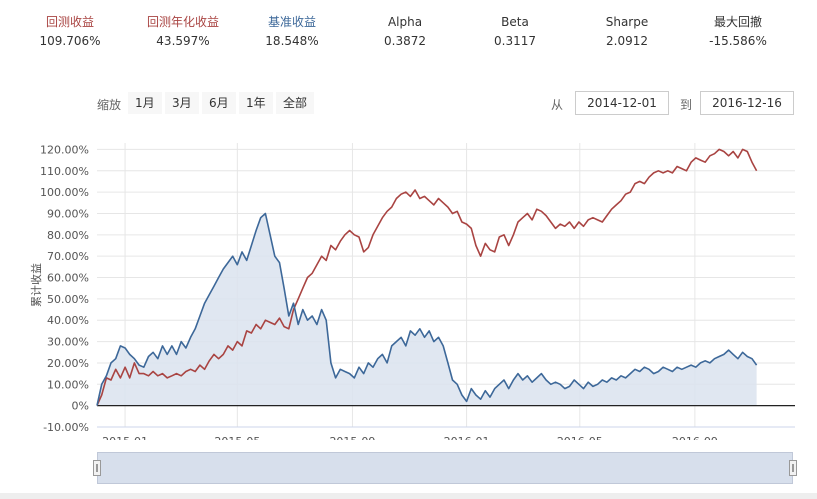 The height and width of the screenshot is (499, 817). What do you see at coordinates (68, 342) in the screenshot?
I see `y-tick-label: 30.00%` at bounding box center [68, 342].